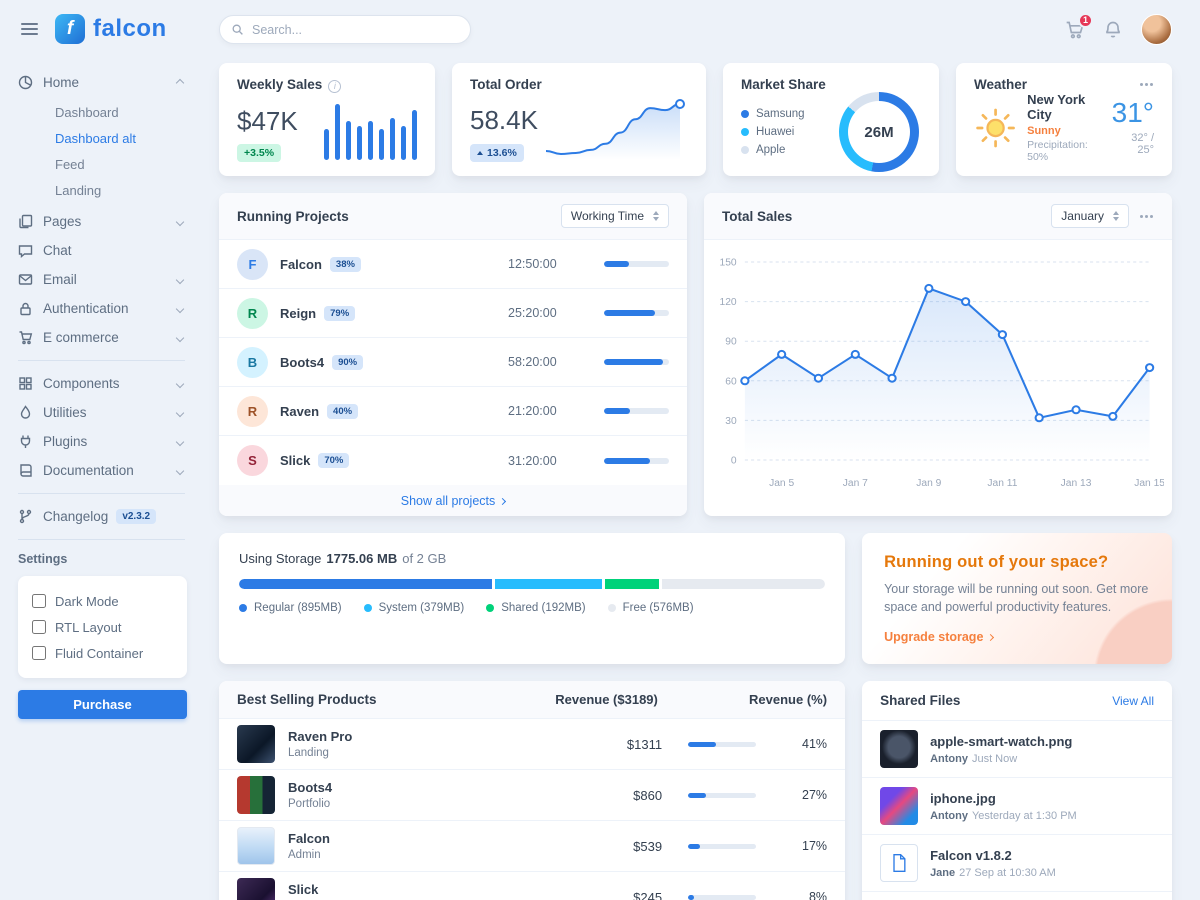 The image size is (1200, 900). Describe the element at coordinates (130, 28) in the screenshot. I see `app-logo-text: falcon` at that location.